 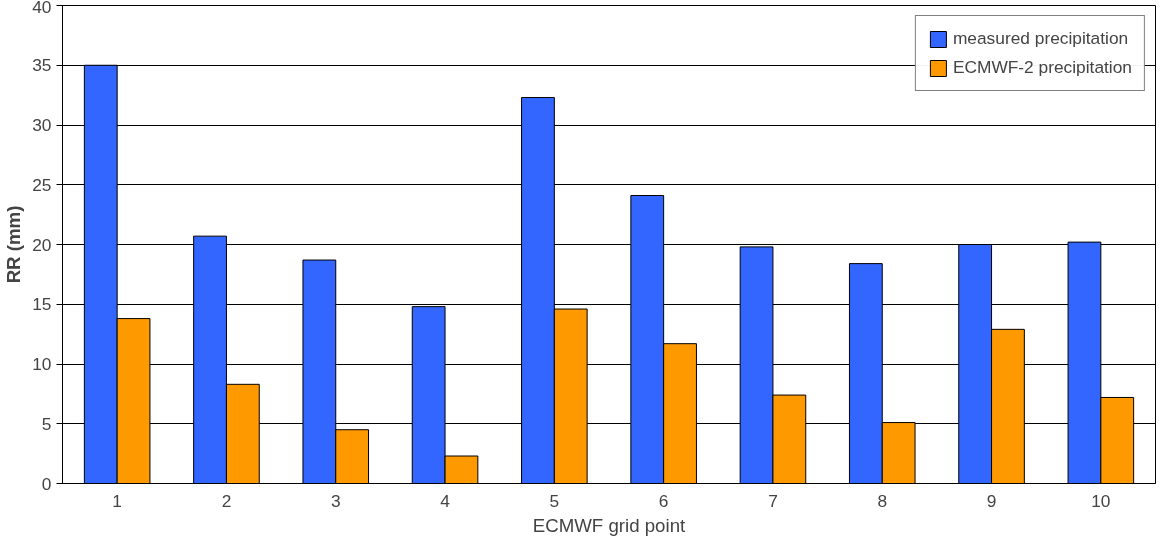 What do you see at coordinates (1040, 38) in the screenshot?
I see `legend-label: measured precipitation` at bounding box center [1040, 38].